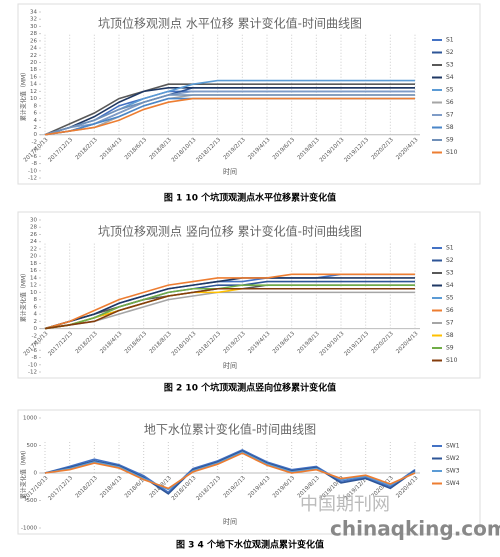 Image resolution: width=500 pixels, height=557 pixels. I want to click on figure-caption: 图 1 10 个坑顶观测点水平位移累计变化值, so click(250, 198).